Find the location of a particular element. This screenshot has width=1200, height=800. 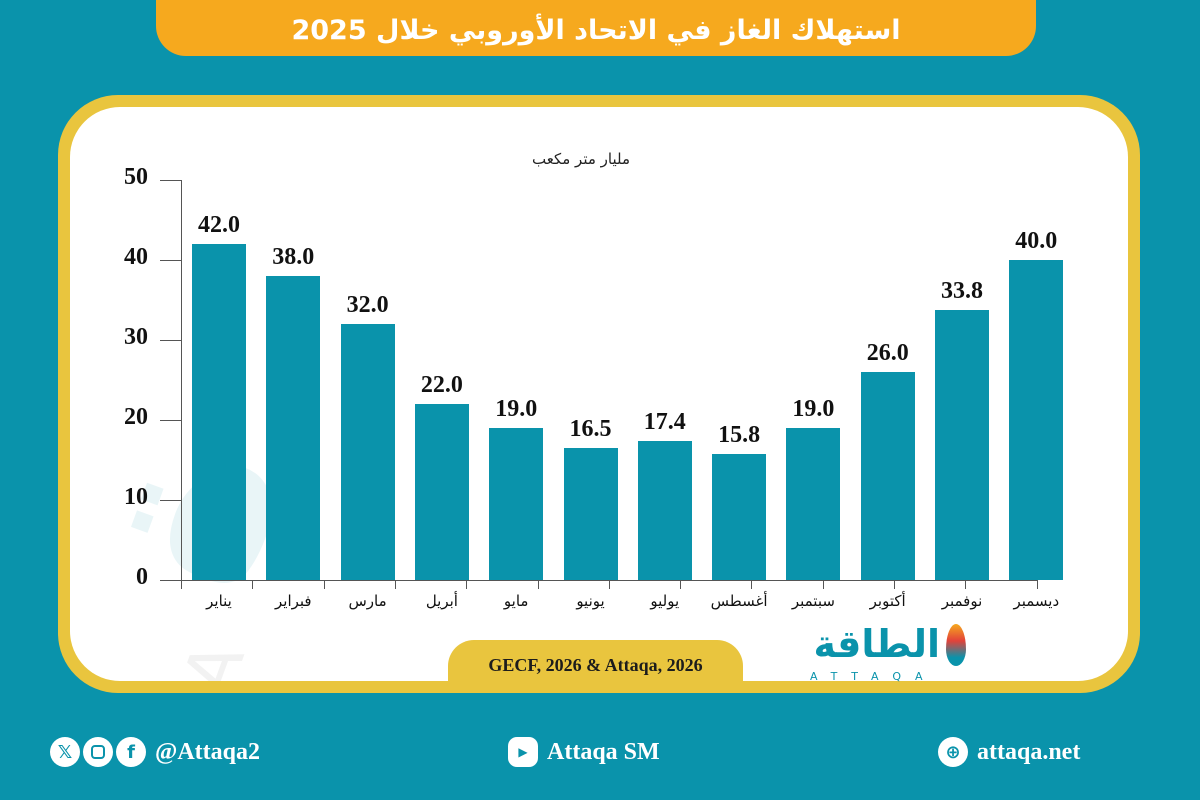

y-tick-label: 30 is located at coordinates (136, 337).